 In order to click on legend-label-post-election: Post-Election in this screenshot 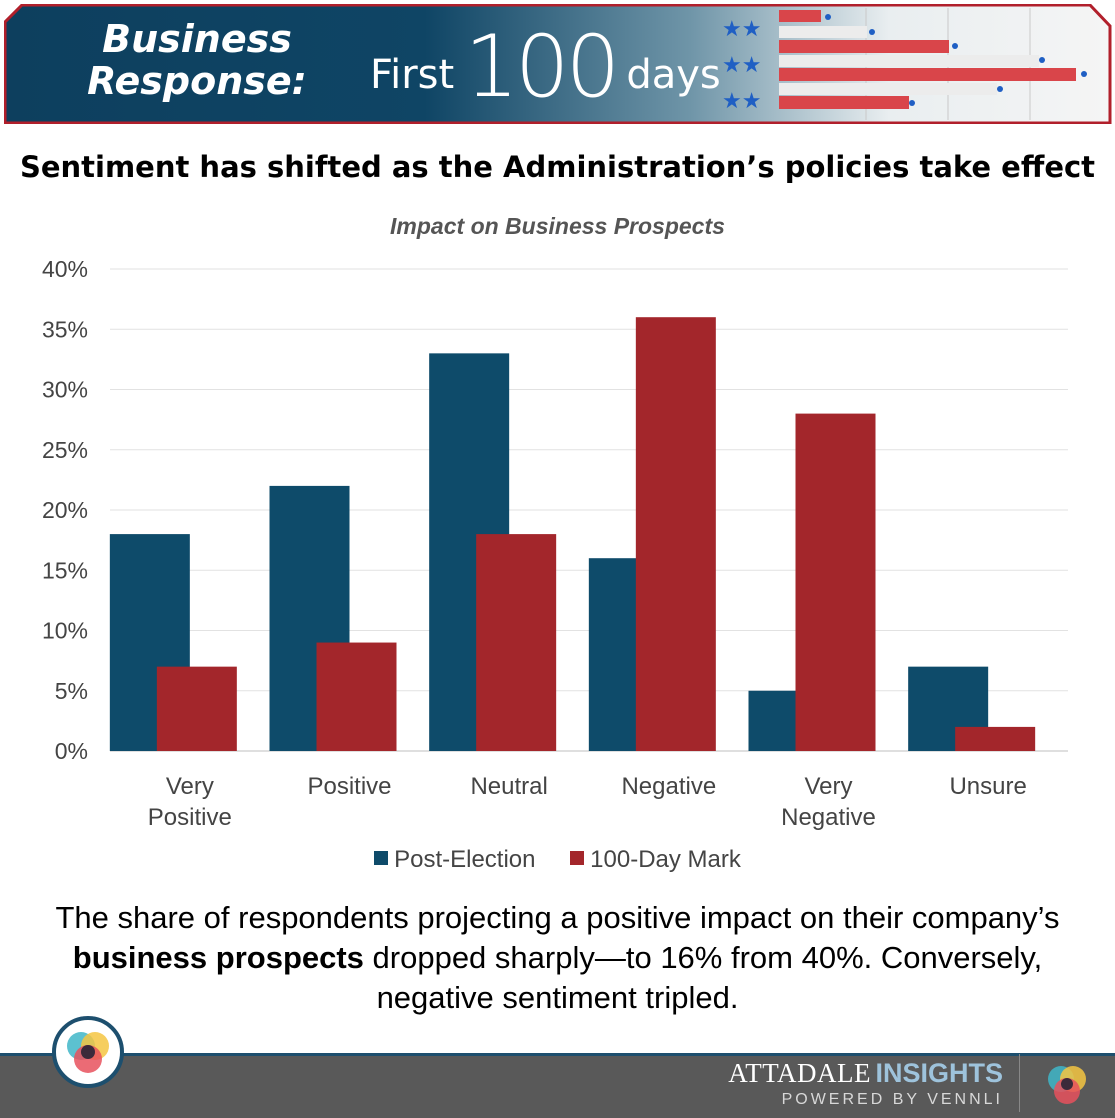, I will do `click(465, 859)`.